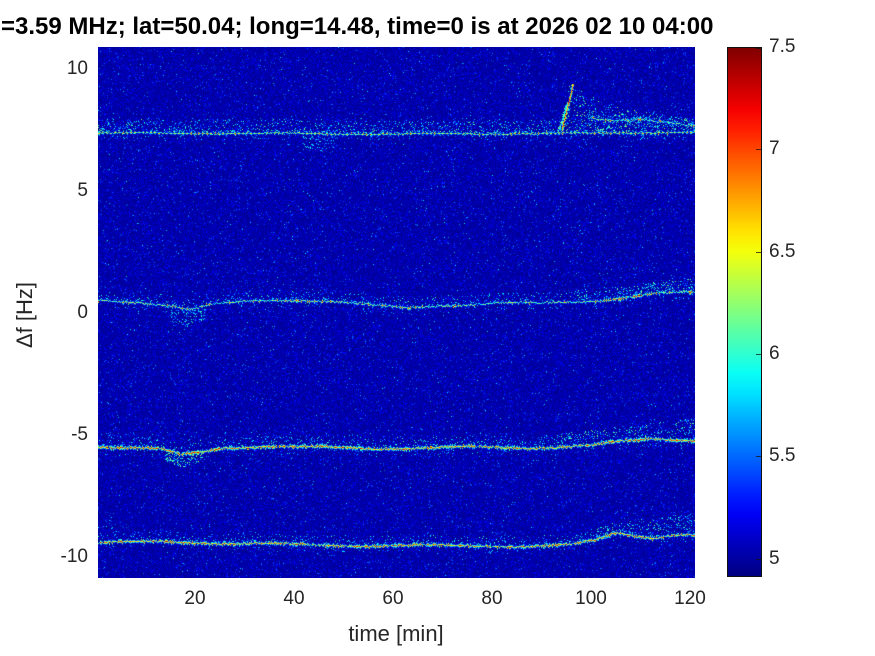 This screenshot has height=656, width=875. What do you see at coordinates (782, 251) in the screenshot?
I see `colorbar-tick-label: 6.5` at bounding box center [782, 251].